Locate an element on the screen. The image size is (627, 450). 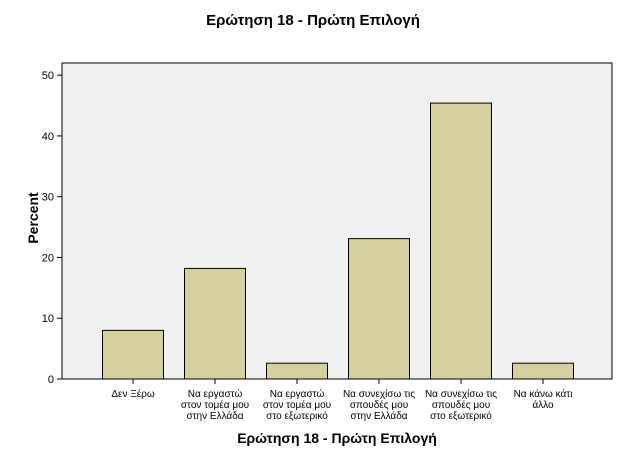
y-tick-label: 30 is located at coordinates (48, 198).